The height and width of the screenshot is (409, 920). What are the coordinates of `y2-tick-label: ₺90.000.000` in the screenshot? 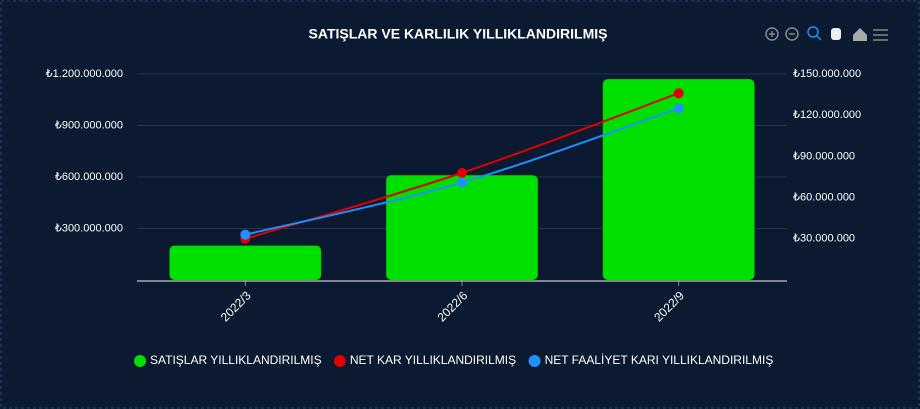 It's located at (824, 156).